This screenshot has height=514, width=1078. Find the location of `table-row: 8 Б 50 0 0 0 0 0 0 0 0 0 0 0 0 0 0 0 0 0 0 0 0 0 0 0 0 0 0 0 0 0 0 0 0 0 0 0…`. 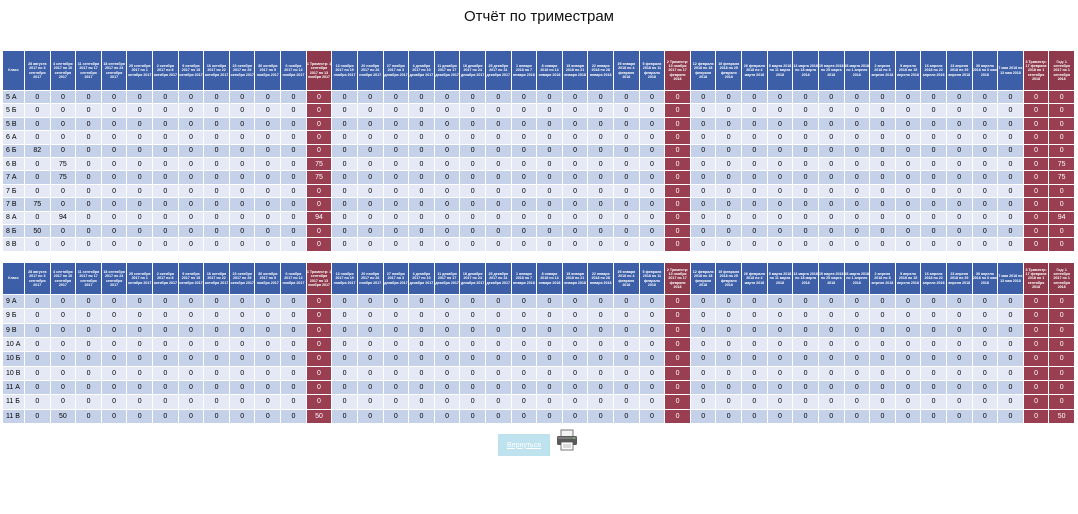

table-row: 8 Б 50 0 0 0 0 0 0 0 0 0 0 0 0 0 0 0 0 0 0 0 0 0 0 0 0 0 0 0 0 0 0 0 0 0 0 0… is located at coordinates (538, 231).